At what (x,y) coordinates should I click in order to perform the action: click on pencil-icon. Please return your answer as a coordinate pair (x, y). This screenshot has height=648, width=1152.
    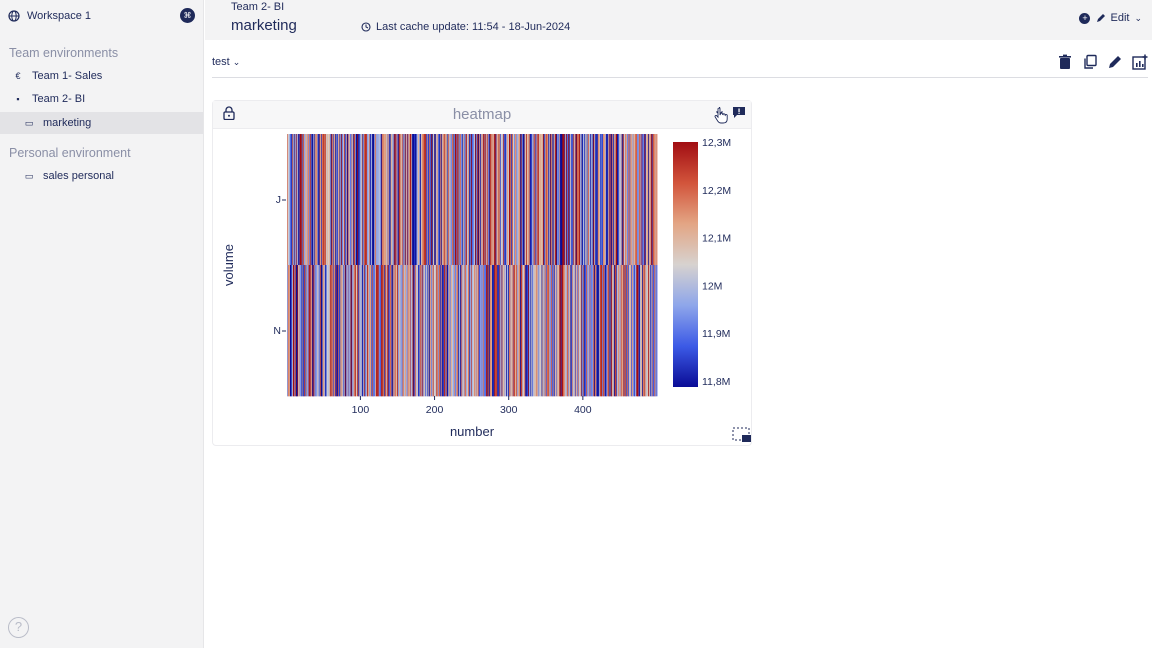
    Looking at the image, I should click on (1115, 62).